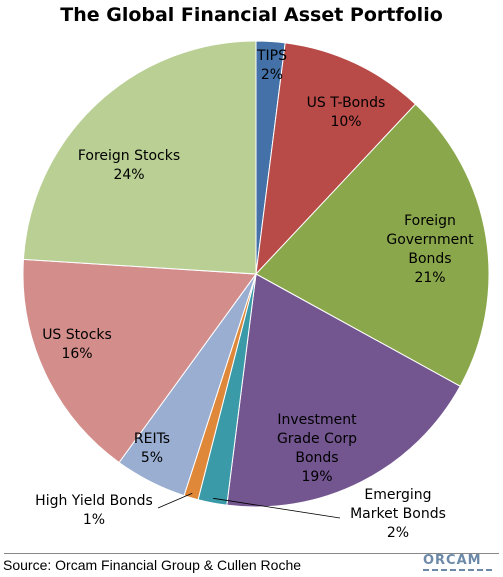 This screenshot has width=503, height=577. Describe the element at coordinates (76, 354) in the screenshot. I see `slice-value-label: 16%` at that location.